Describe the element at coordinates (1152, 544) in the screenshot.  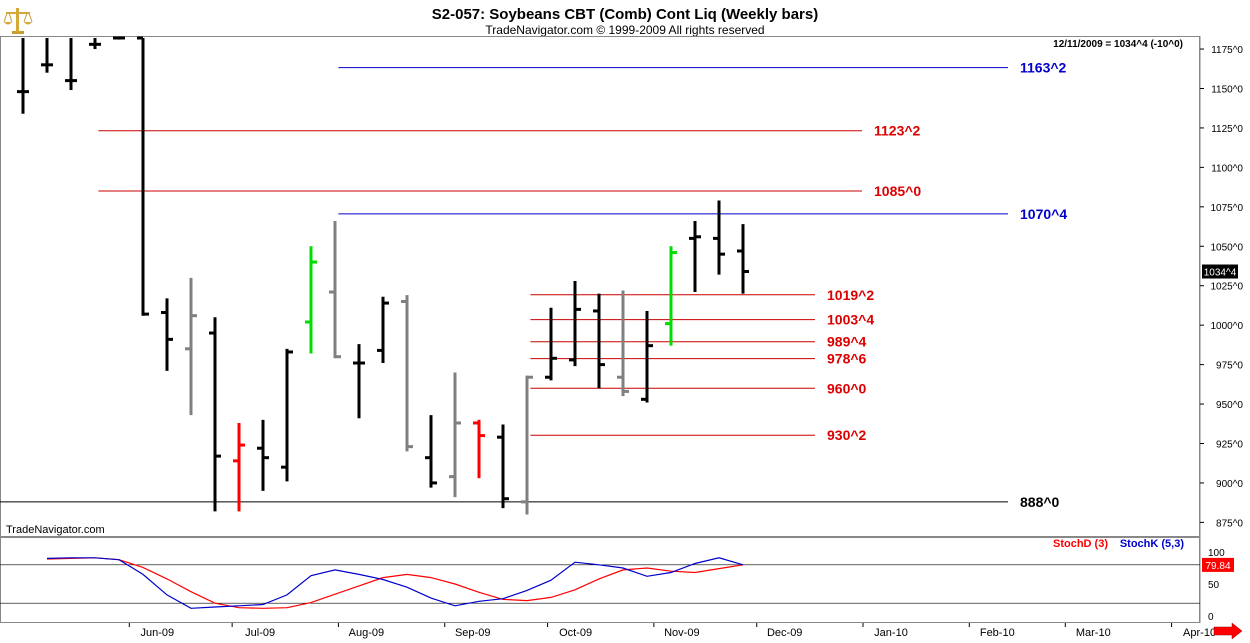
I see `stochk-legend: StochK (5,3)` at that location.